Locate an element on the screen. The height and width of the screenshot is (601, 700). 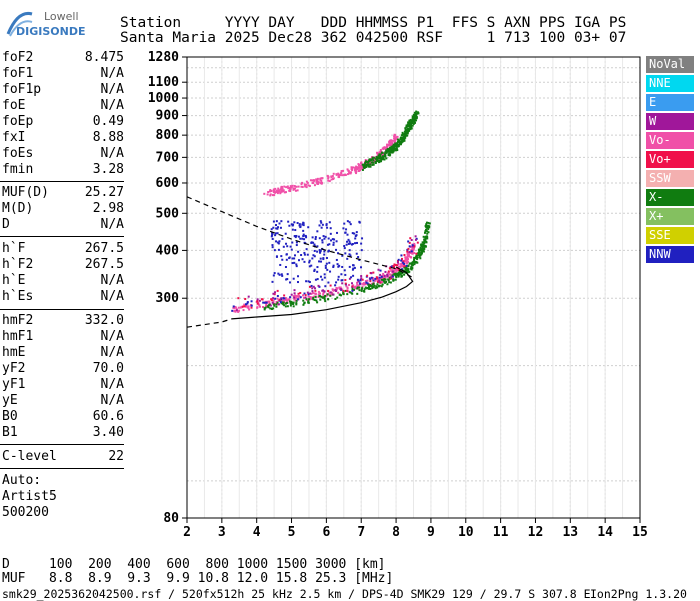
param-foEp: foEp 0.49 is located at coordinates (63, 122).